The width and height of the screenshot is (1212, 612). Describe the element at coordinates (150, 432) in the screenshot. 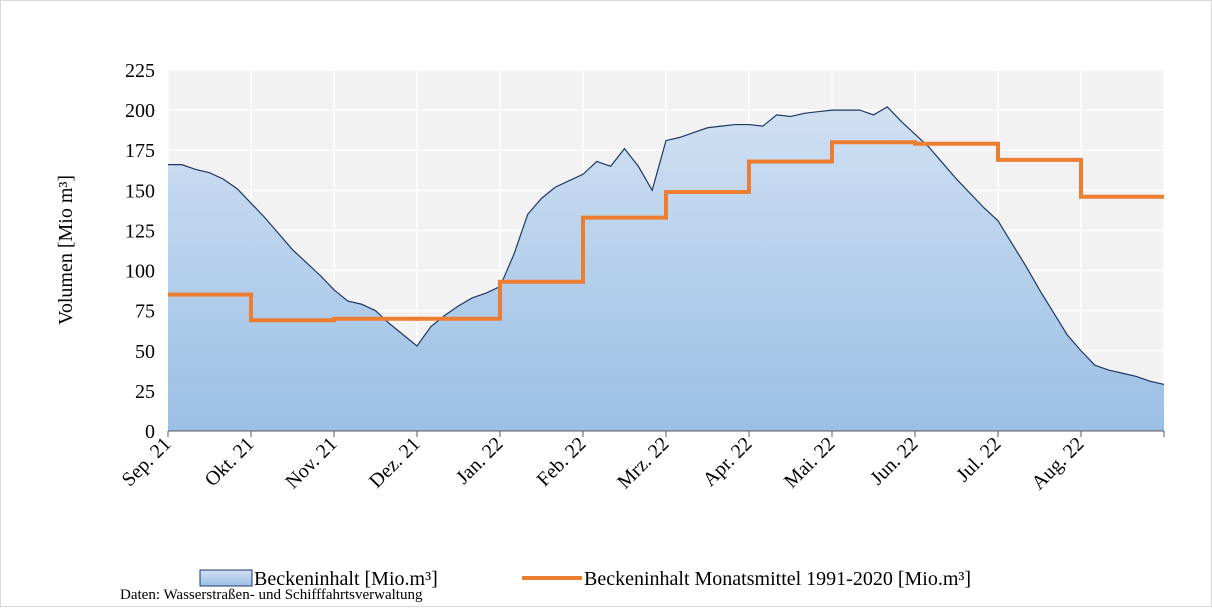

I see `y-tick-label: 0` at that location.